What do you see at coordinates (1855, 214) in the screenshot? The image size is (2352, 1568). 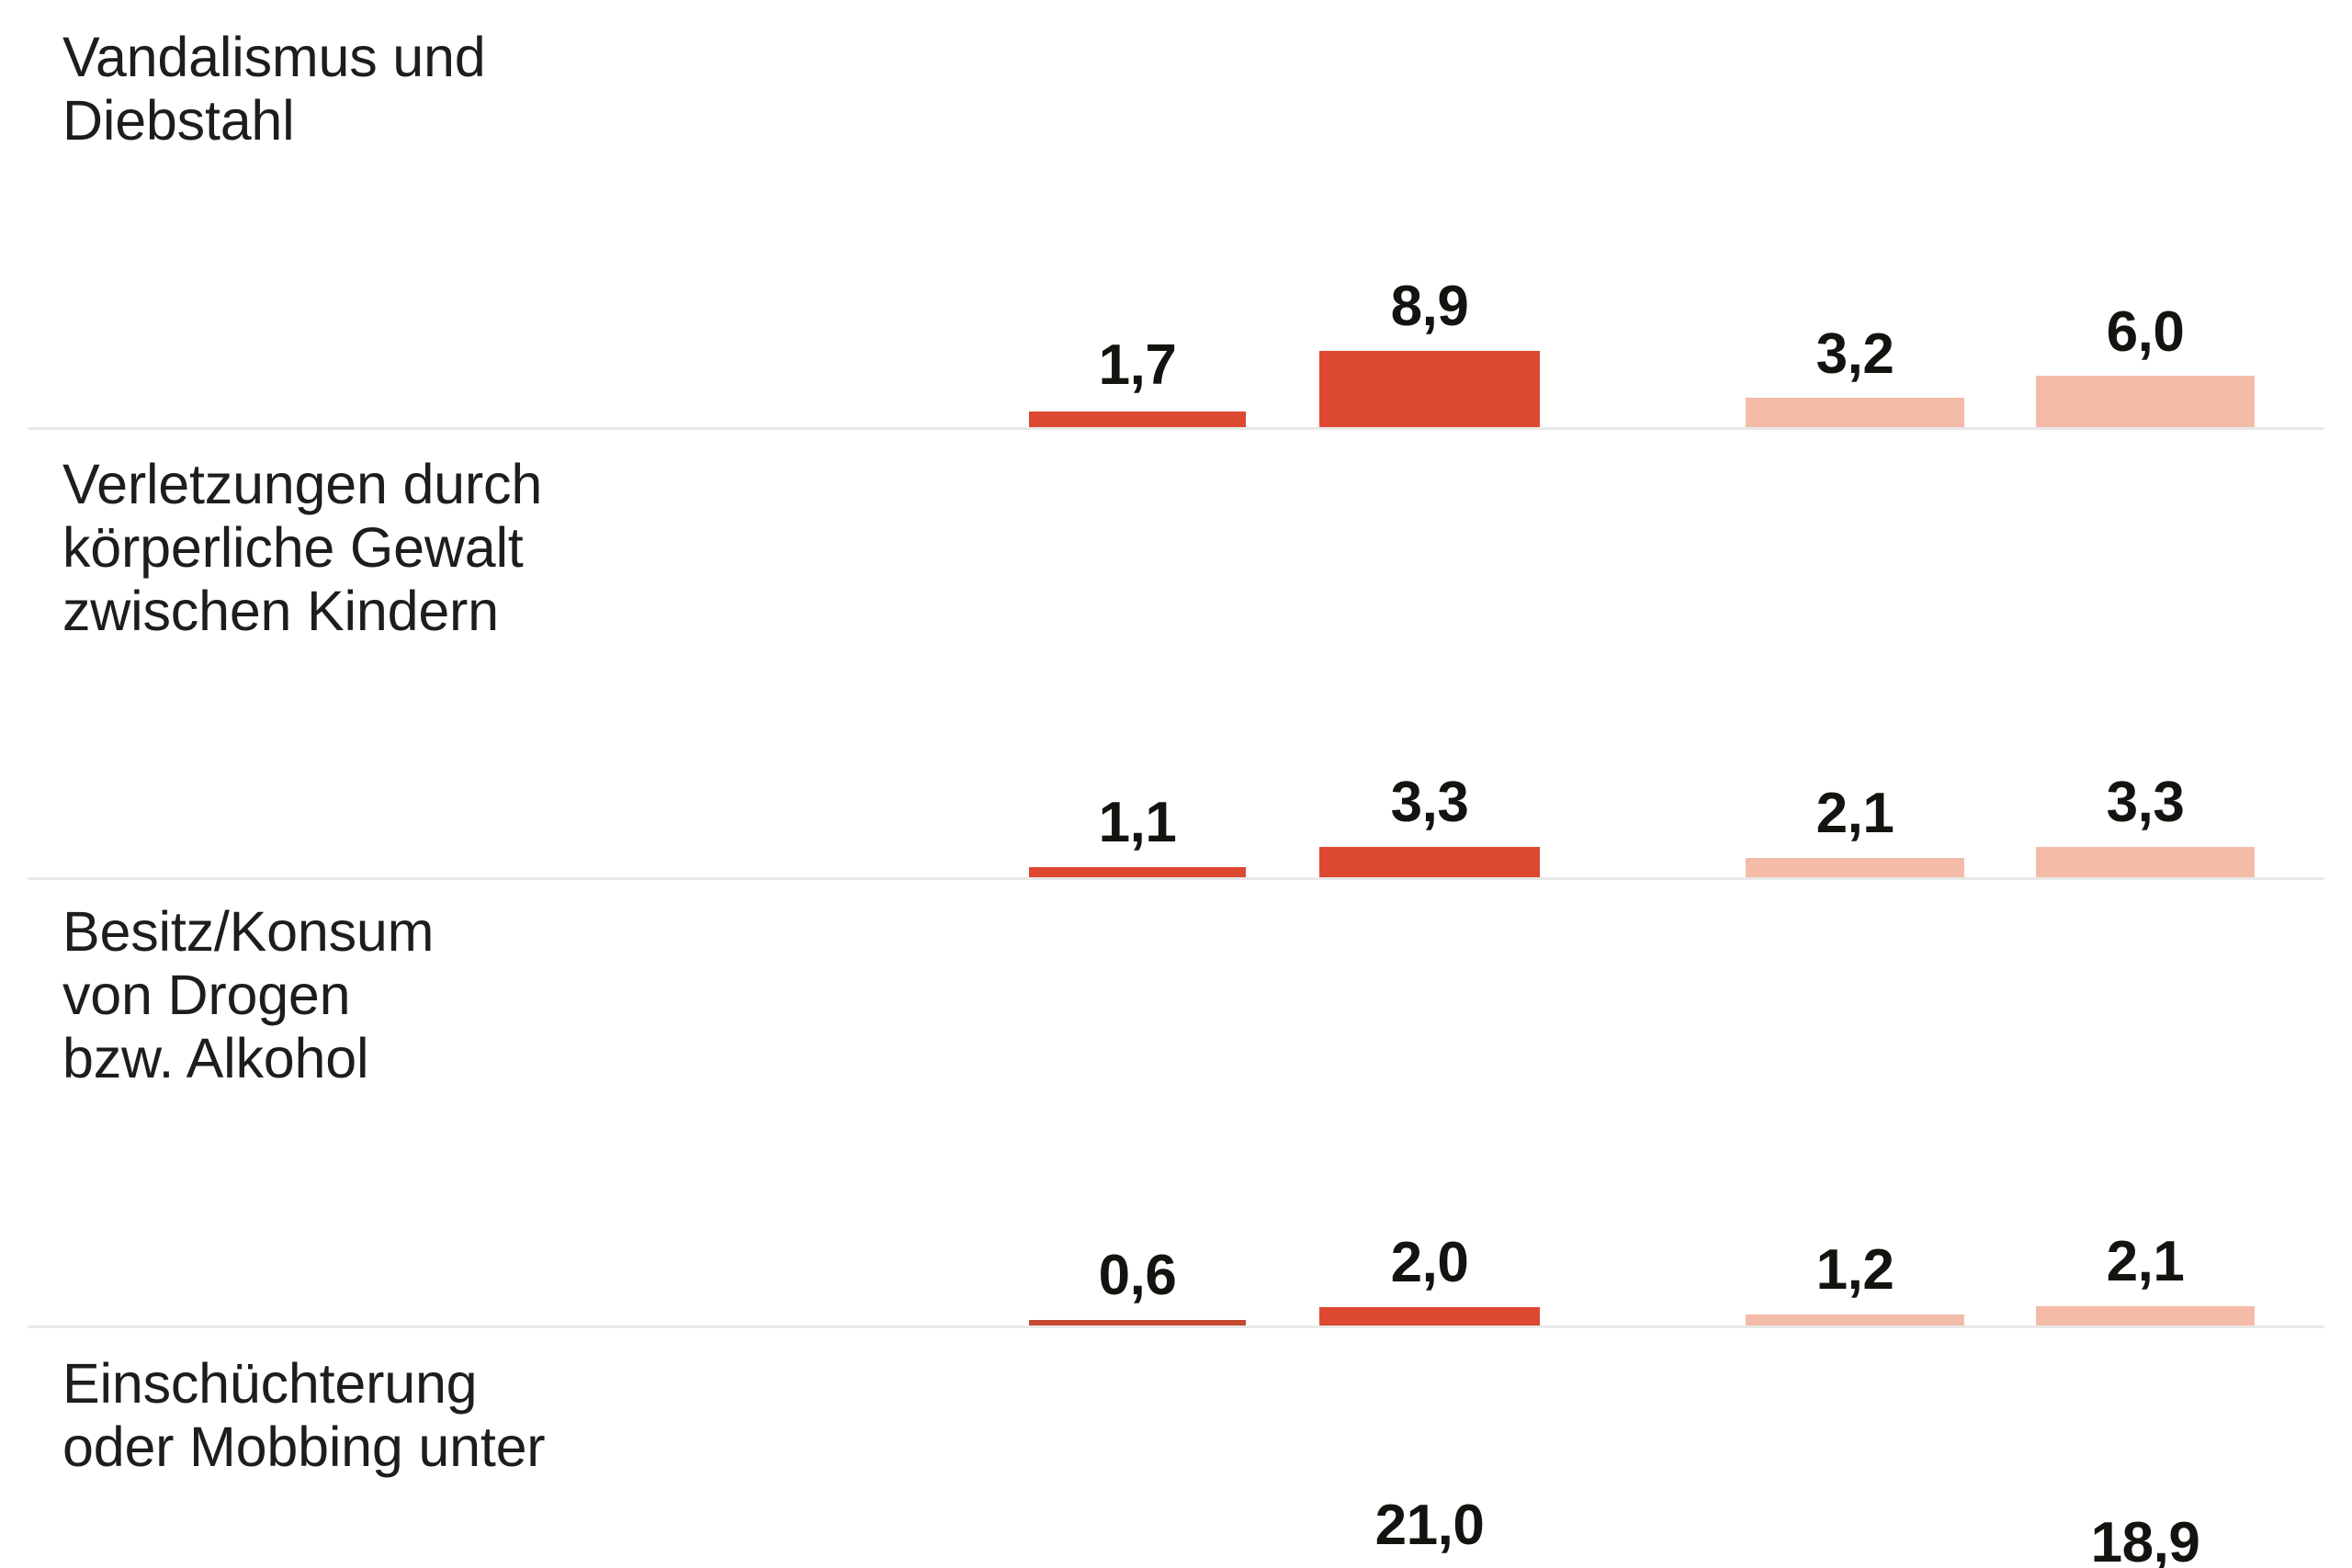 I see `bar-group-1-series-3: 3,2` at bounding box center [1855, 214].